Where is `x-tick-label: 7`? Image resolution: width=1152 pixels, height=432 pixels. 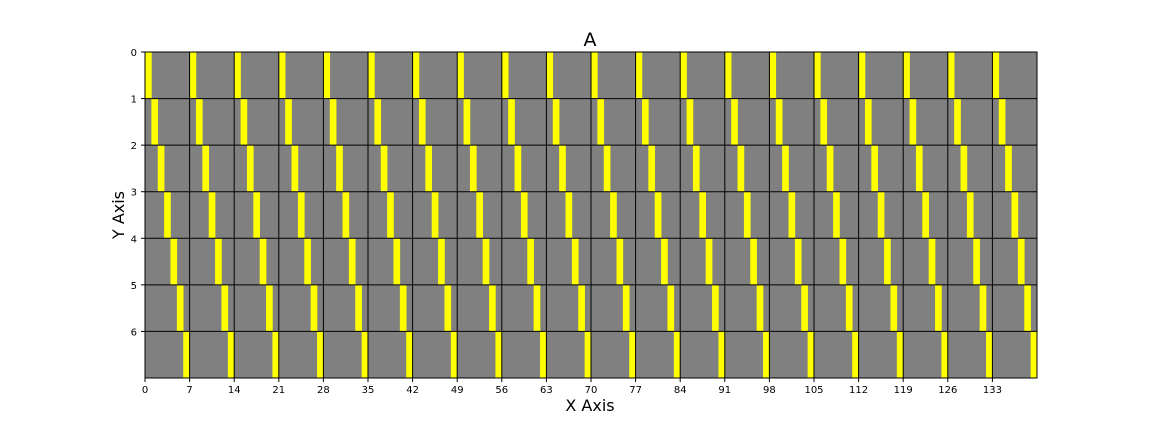 x-tick-label: 7 is located at coordinates (189, 390).